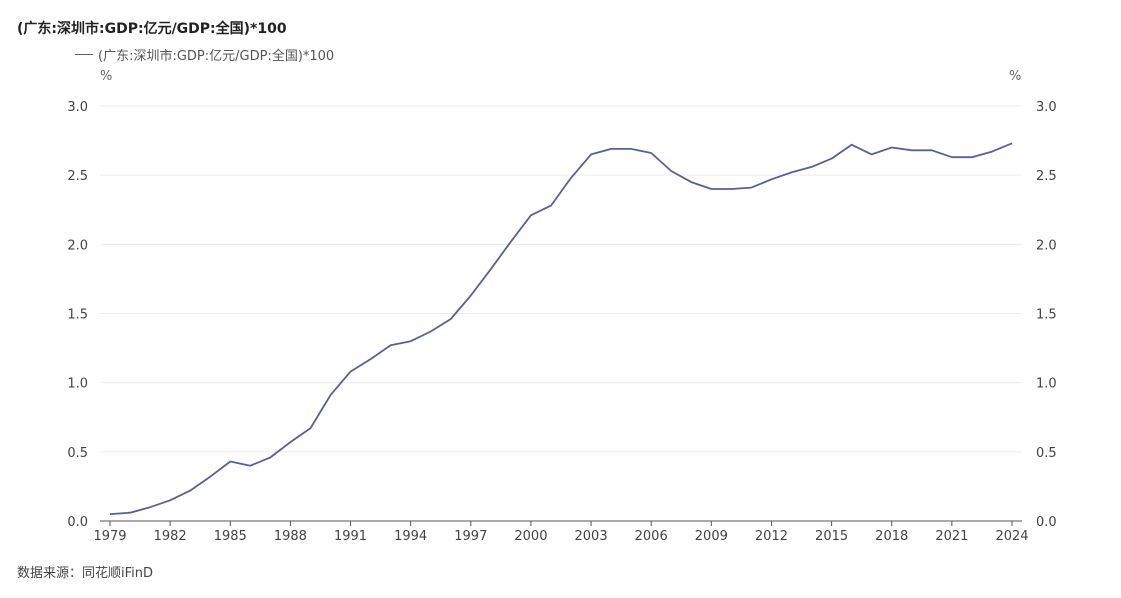 The height and width of the screenshot is (598, 1121). I want to click on x-tick-label: 2006, so click(651, 536).